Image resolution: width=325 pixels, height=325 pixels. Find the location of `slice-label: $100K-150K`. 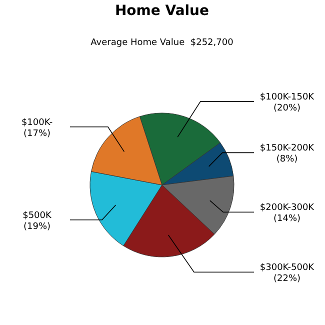

slice-label: $100K-150K is located at coordinates (288, 97).